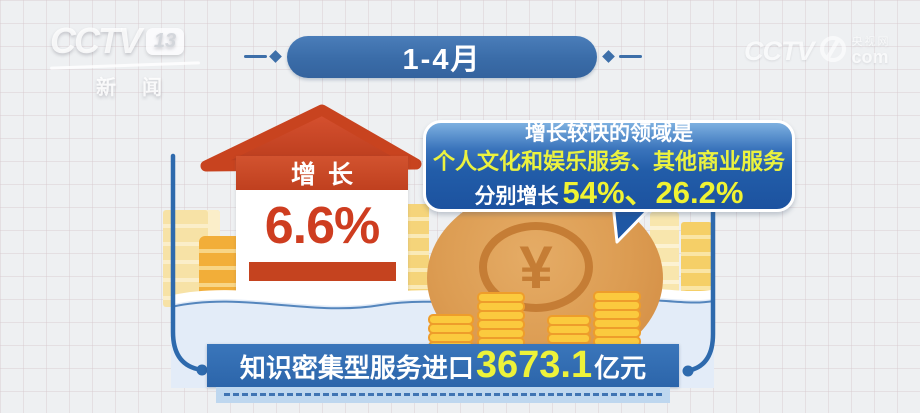  Describe the element at coordinates (442, 57) in the screenshot. I see `period-banner: 1-4月` at that location.